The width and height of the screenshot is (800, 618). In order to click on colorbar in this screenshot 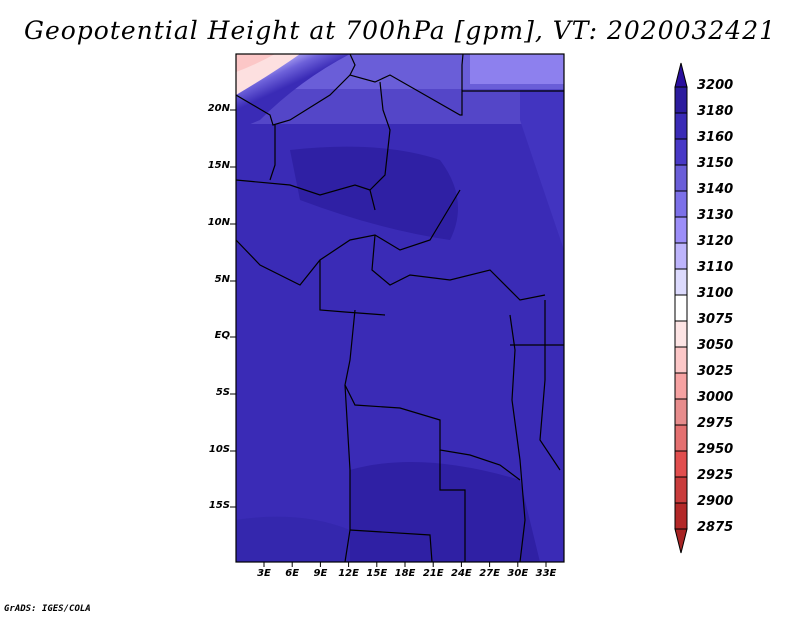, I will do `click(681, 308)`.